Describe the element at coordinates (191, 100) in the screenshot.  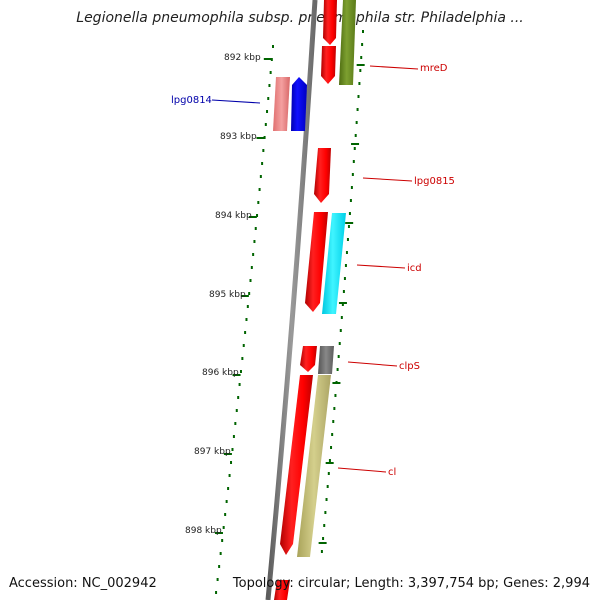
I see `gene-label-lpg0814: lpg0814` at that location.